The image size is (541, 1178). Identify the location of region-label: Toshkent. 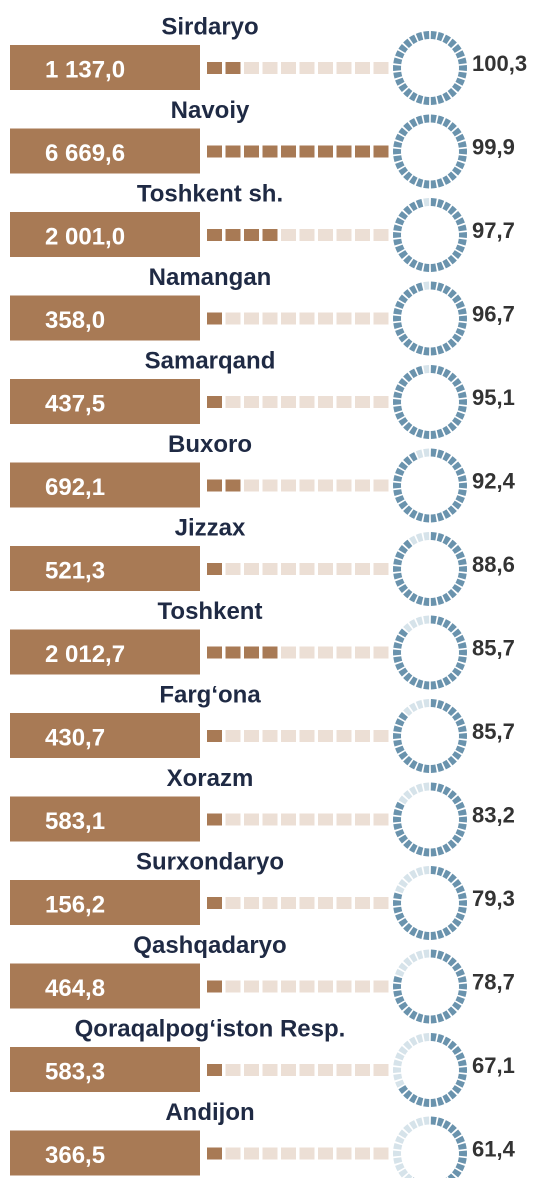
(210, 611).